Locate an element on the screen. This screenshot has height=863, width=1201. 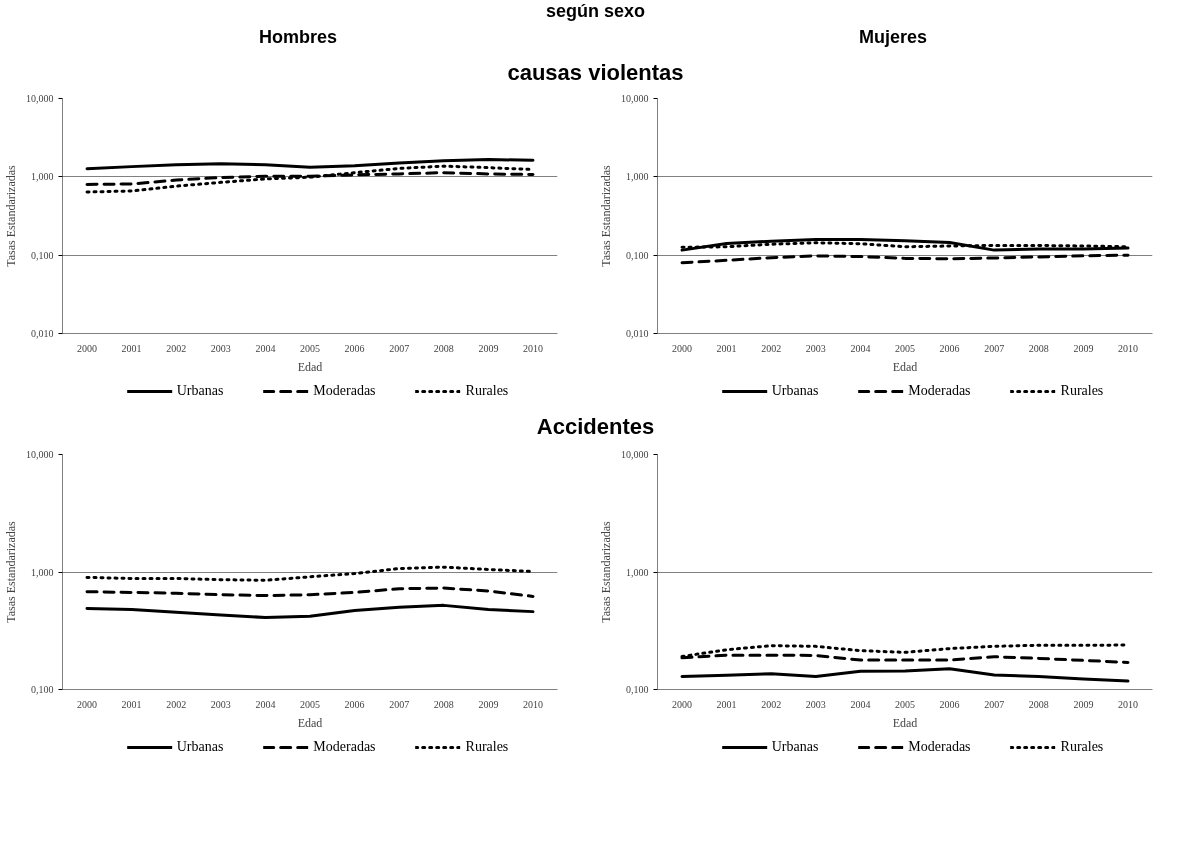
text: Accidentes is located at coordinates (595, 426).